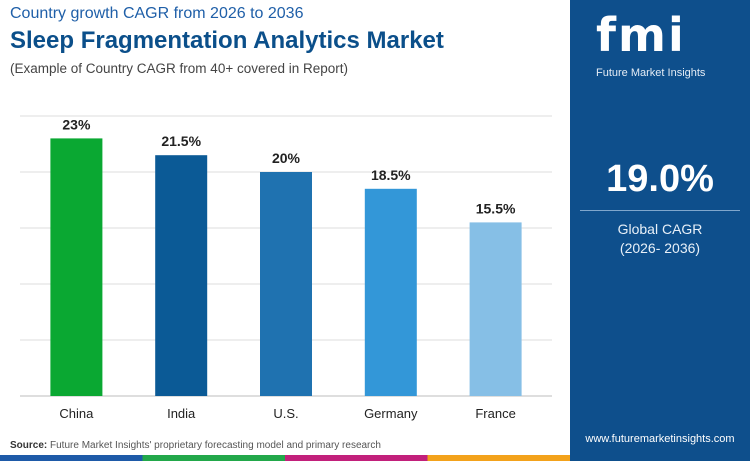 This screenshot has height=461, width=750. What do you see at coordinates (76, 413) in the screenshot?
I see `x-tick-label: China` at bounding box center [76, 413].